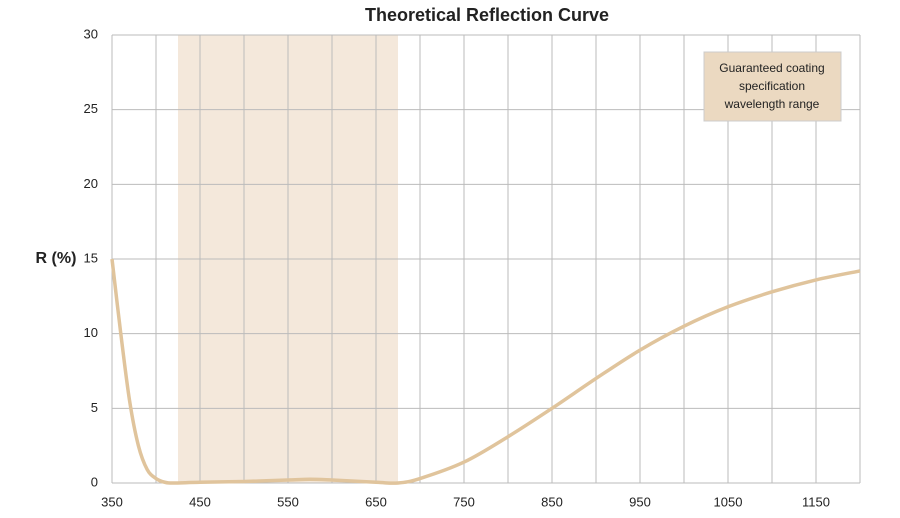  I want to click on x-tick-label: 650, so click(376, 501).